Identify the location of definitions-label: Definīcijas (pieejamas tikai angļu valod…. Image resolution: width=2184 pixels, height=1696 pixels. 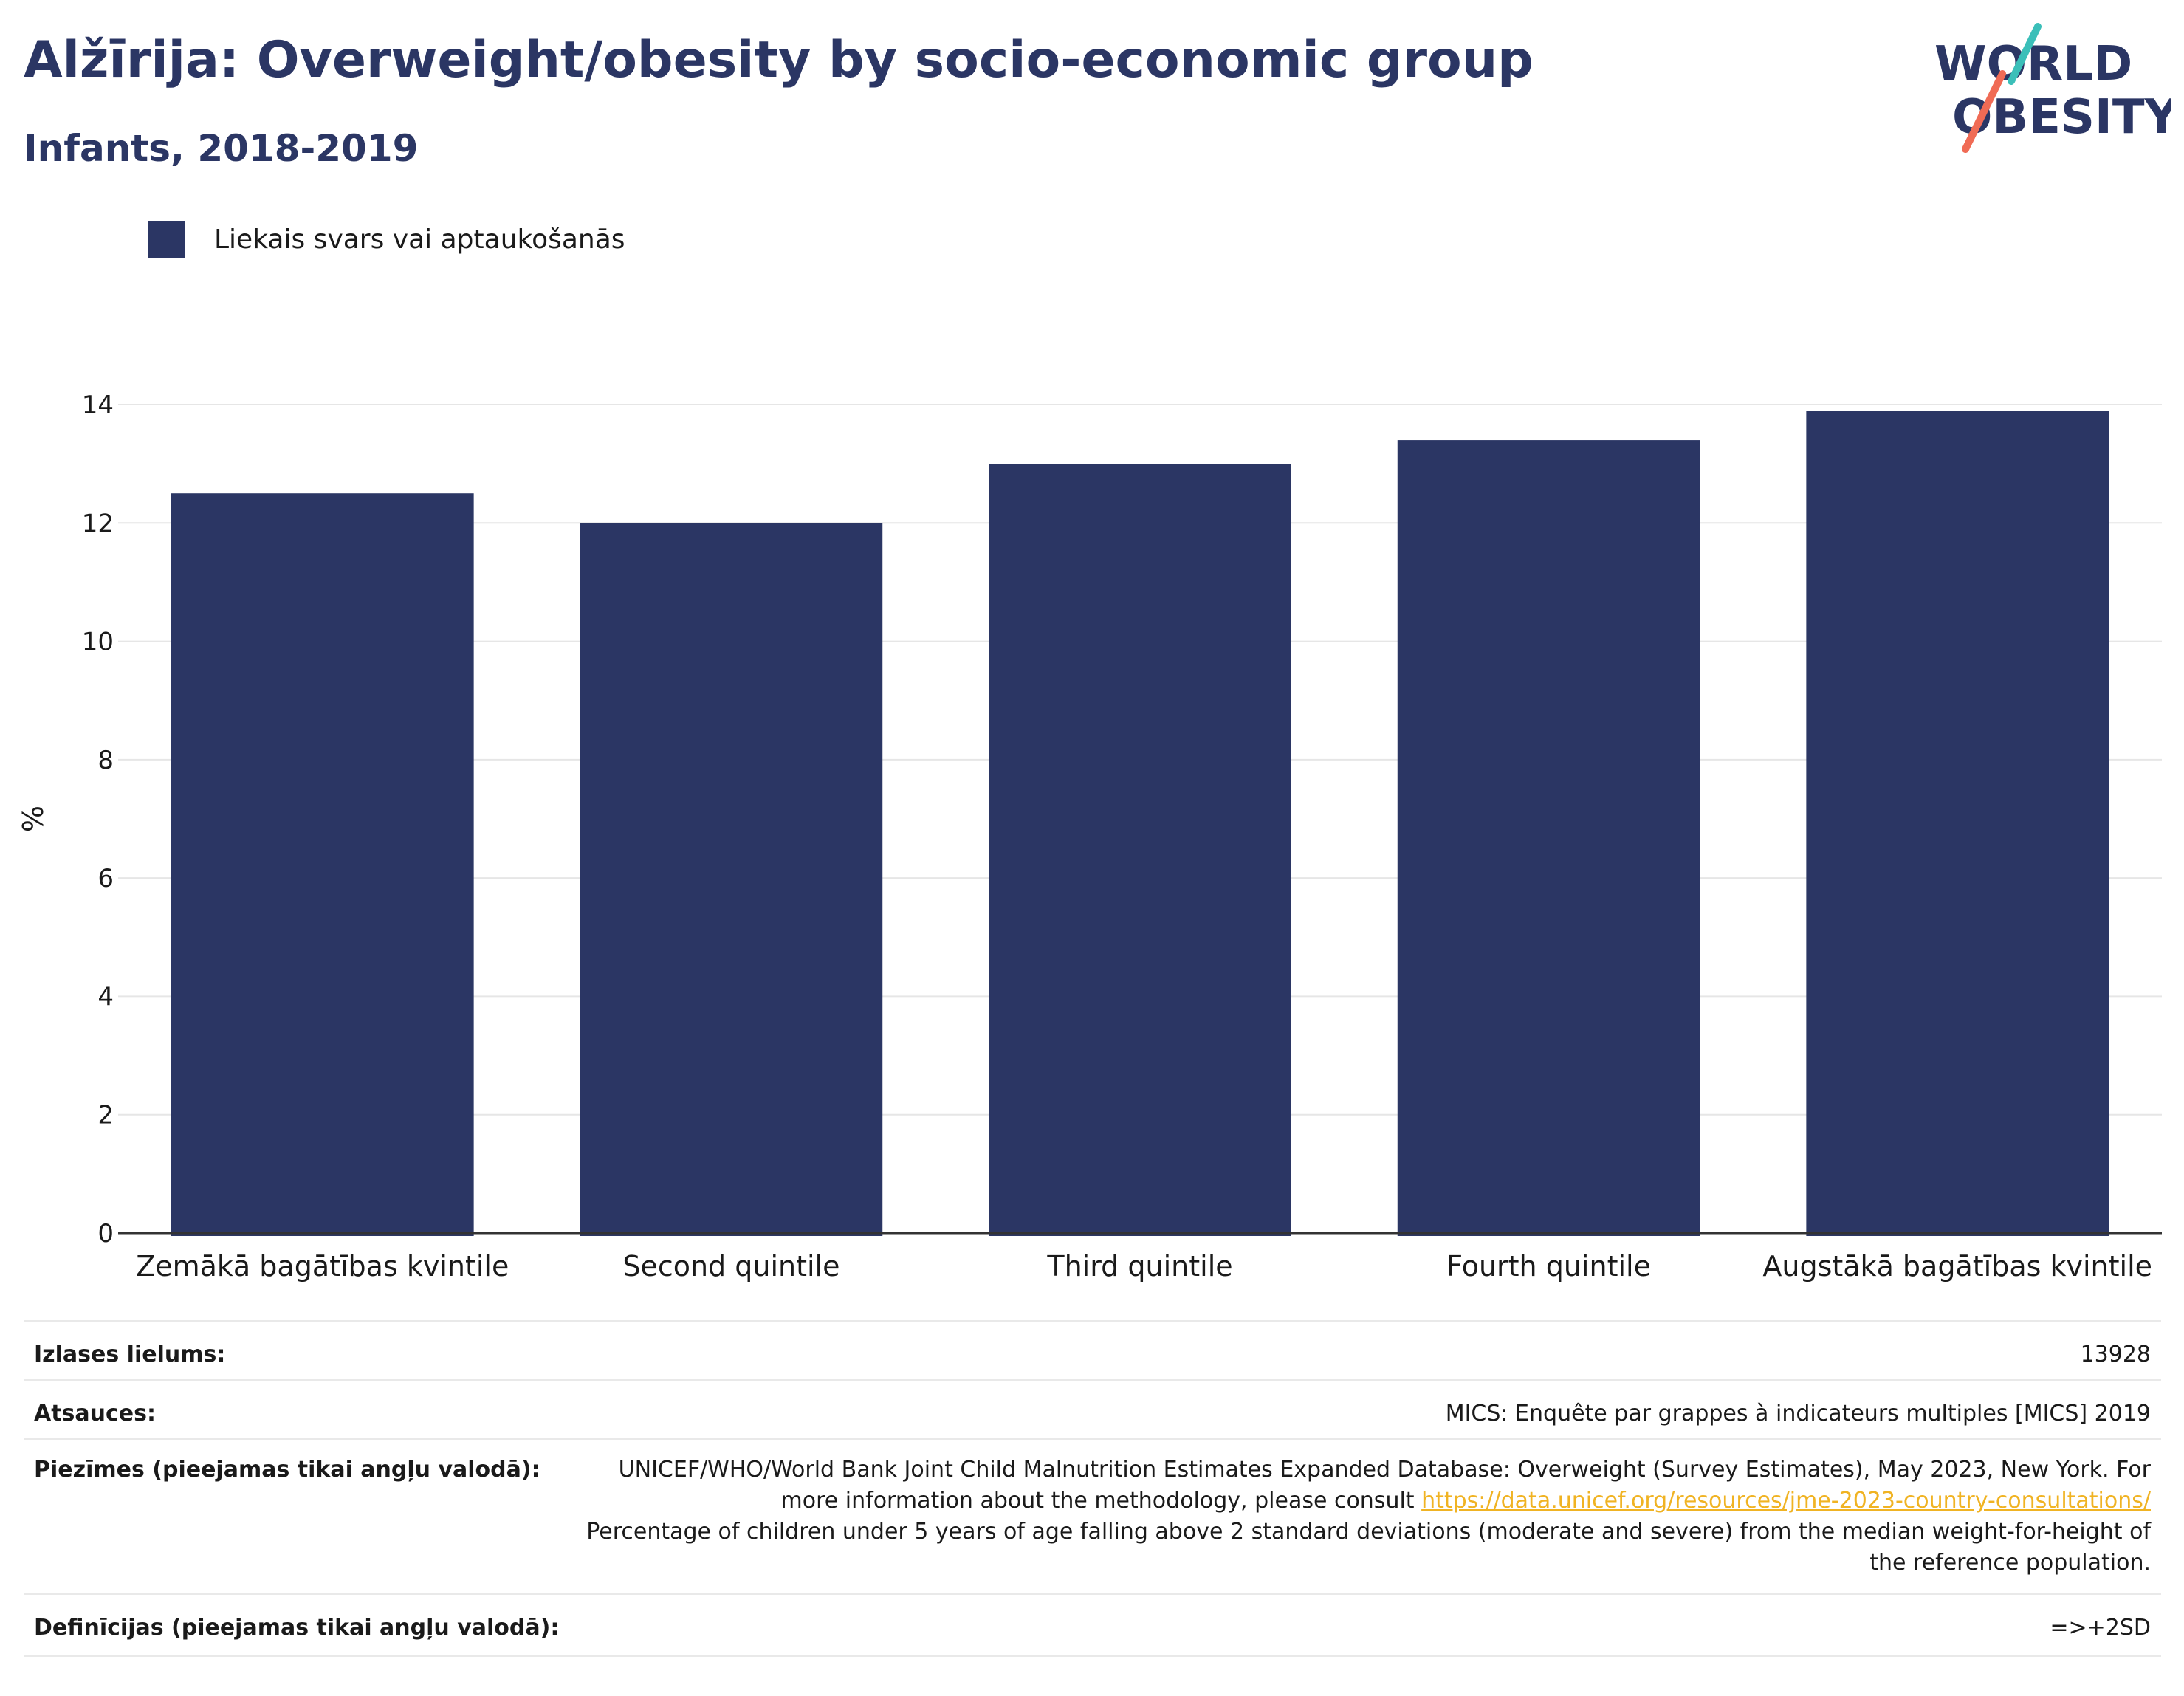
(297, 1625).